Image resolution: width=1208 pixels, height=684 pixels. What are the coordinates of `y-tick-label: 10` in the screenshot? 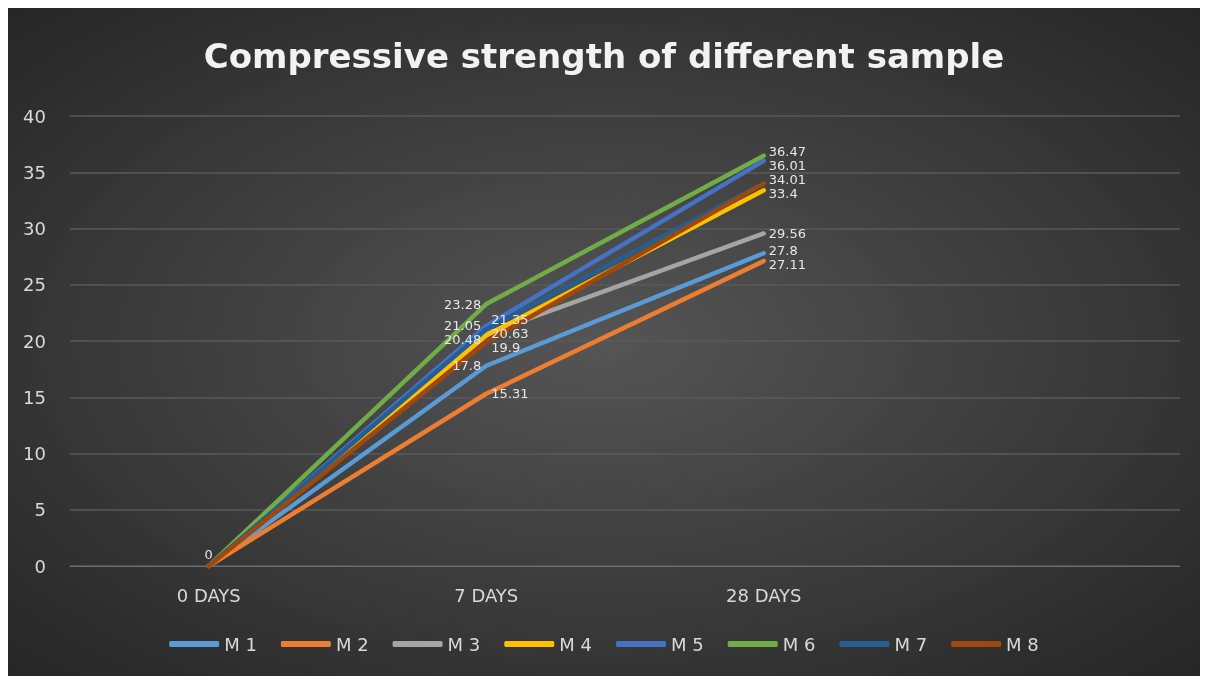 It's located at (34, 453).